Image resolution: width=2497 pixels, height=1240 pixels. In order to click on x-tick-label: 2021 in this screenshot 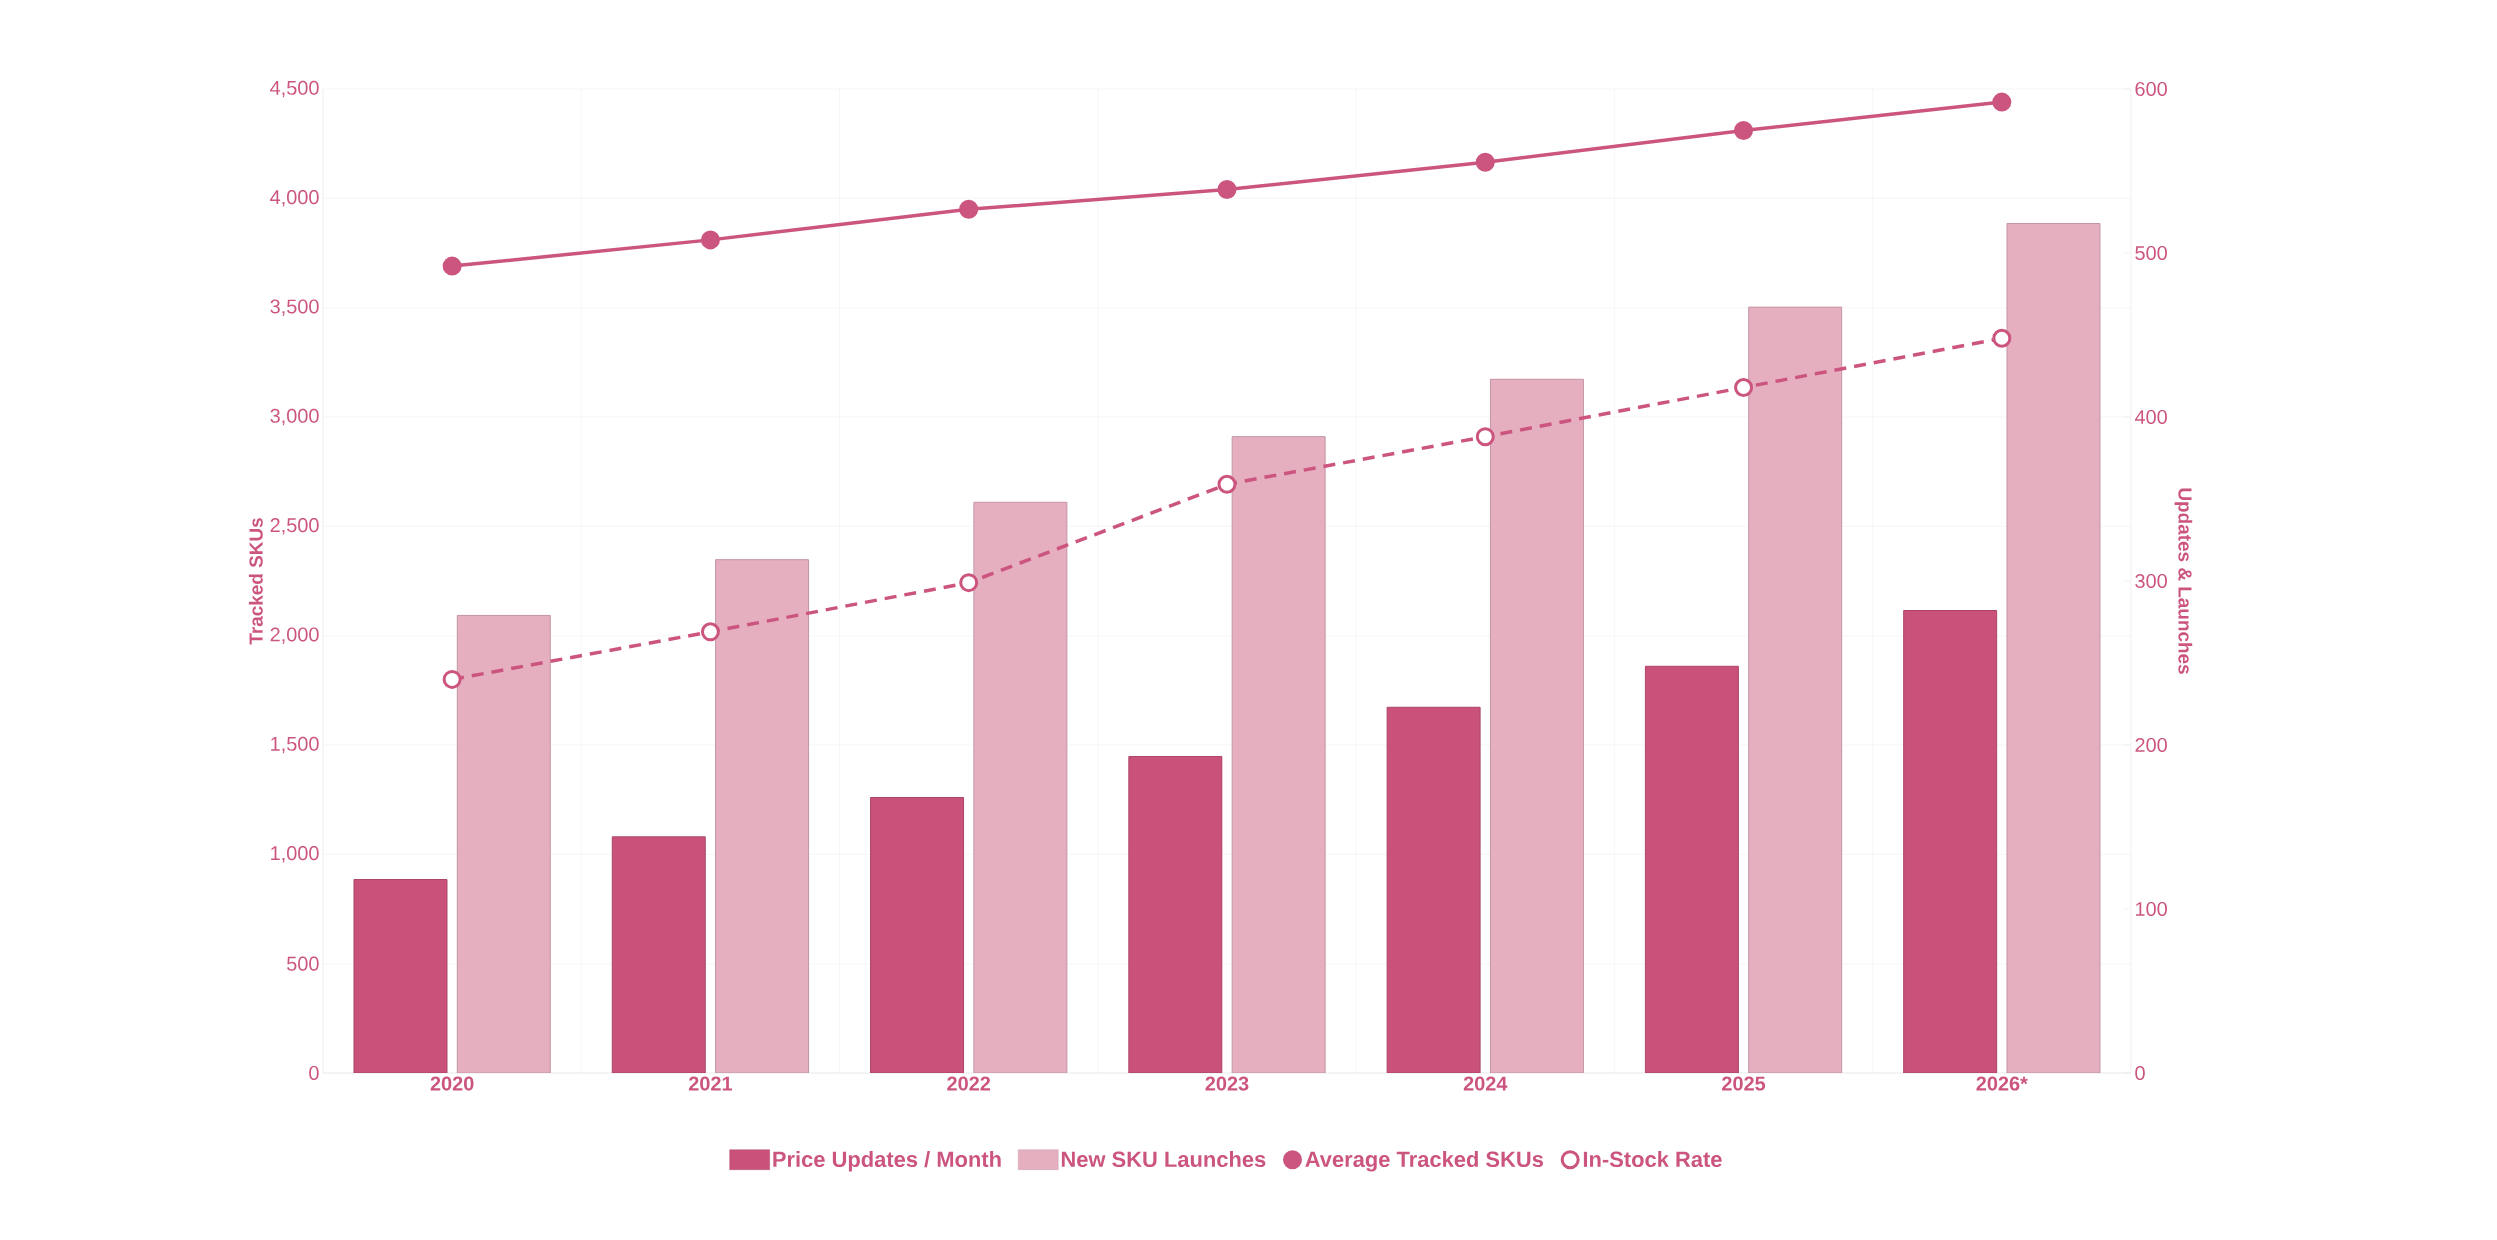, I will do `click(710, 1083)`.